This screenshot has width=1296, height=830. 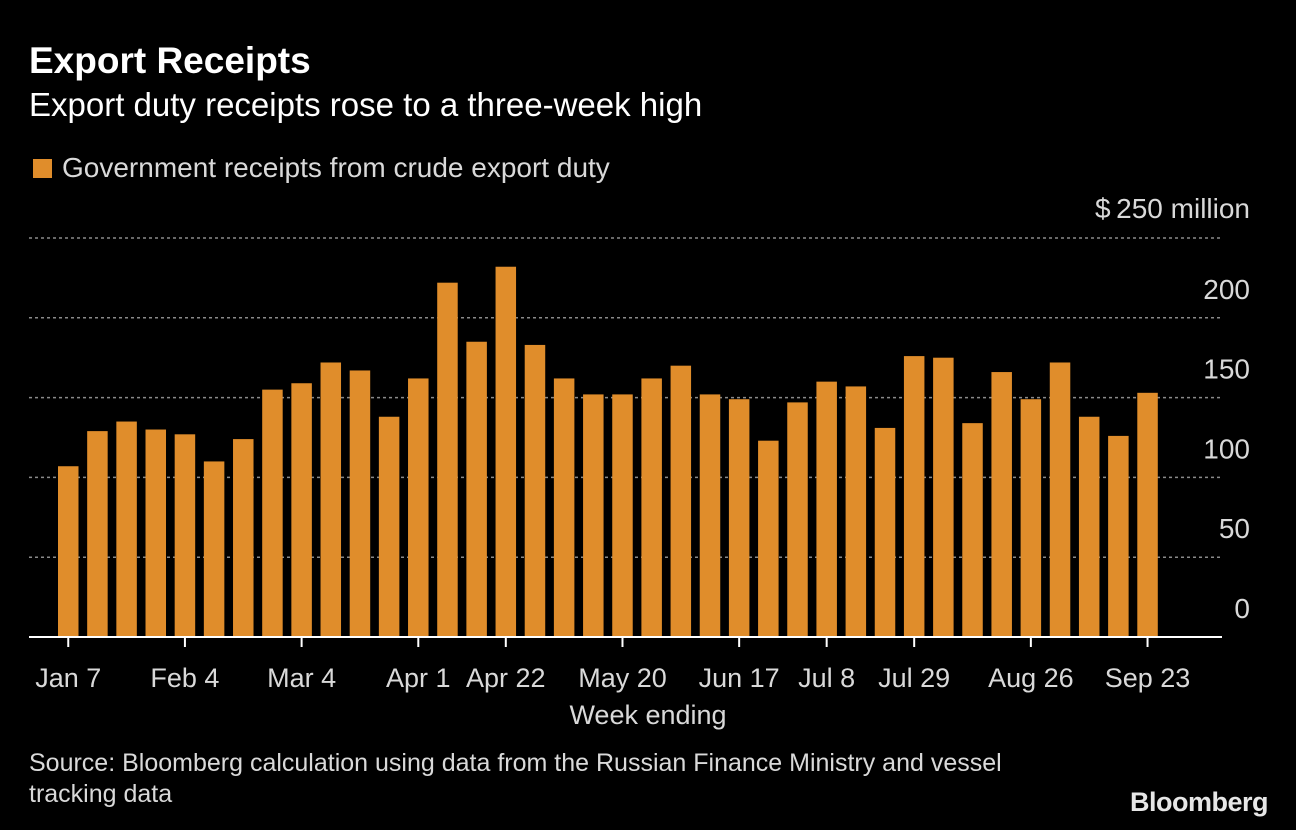 I want to click on x-axis-title: Week ending, so click(x=648, y=715).